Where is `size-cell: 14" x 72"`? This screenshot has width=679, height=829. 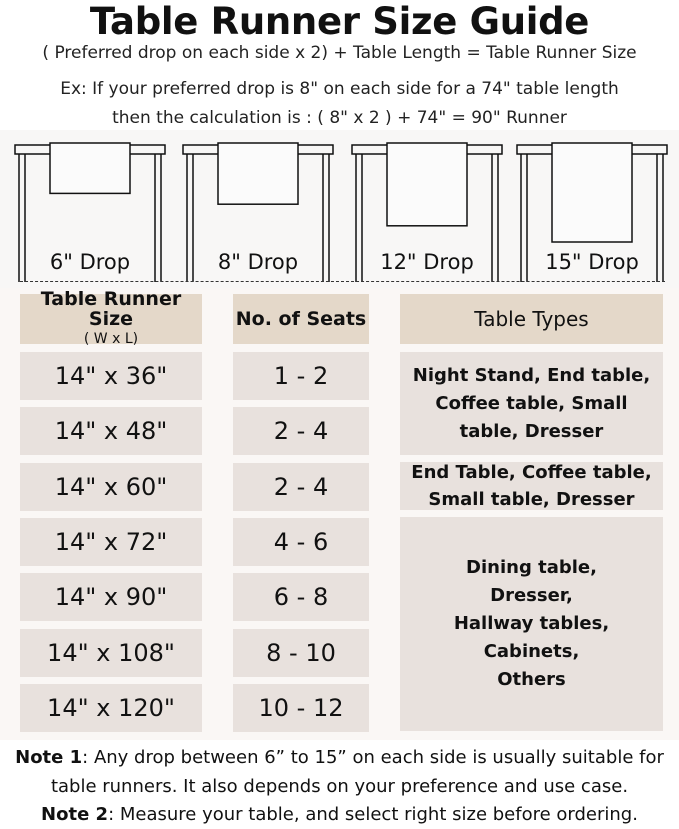 size-cell: 14" x 72" is located at coordinates (111, 541).